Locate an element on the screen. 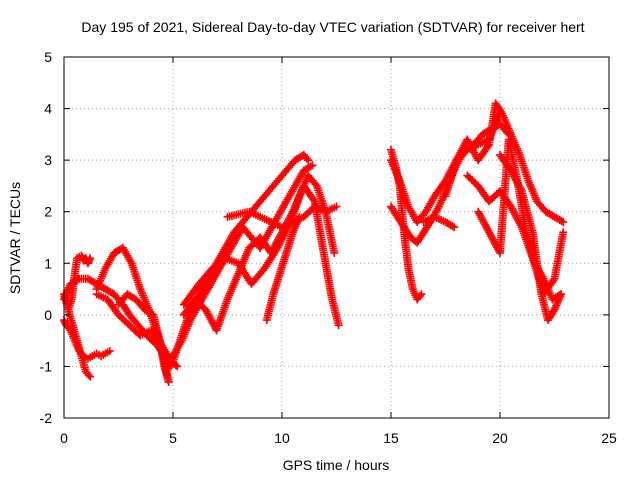 The height and width of the screenshot is (480, 640). y-axis-label: SDTVAR / TECUs is located at coordinates (15, 238).